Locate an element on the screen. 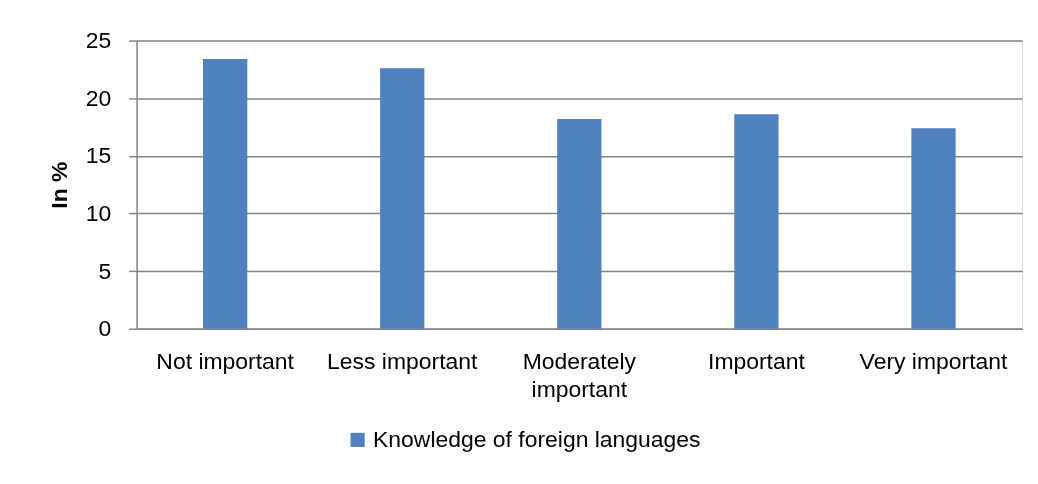 This screenshot has height=484, width=1038. y-tick-label: 0 is located at coordinates (105, 328).